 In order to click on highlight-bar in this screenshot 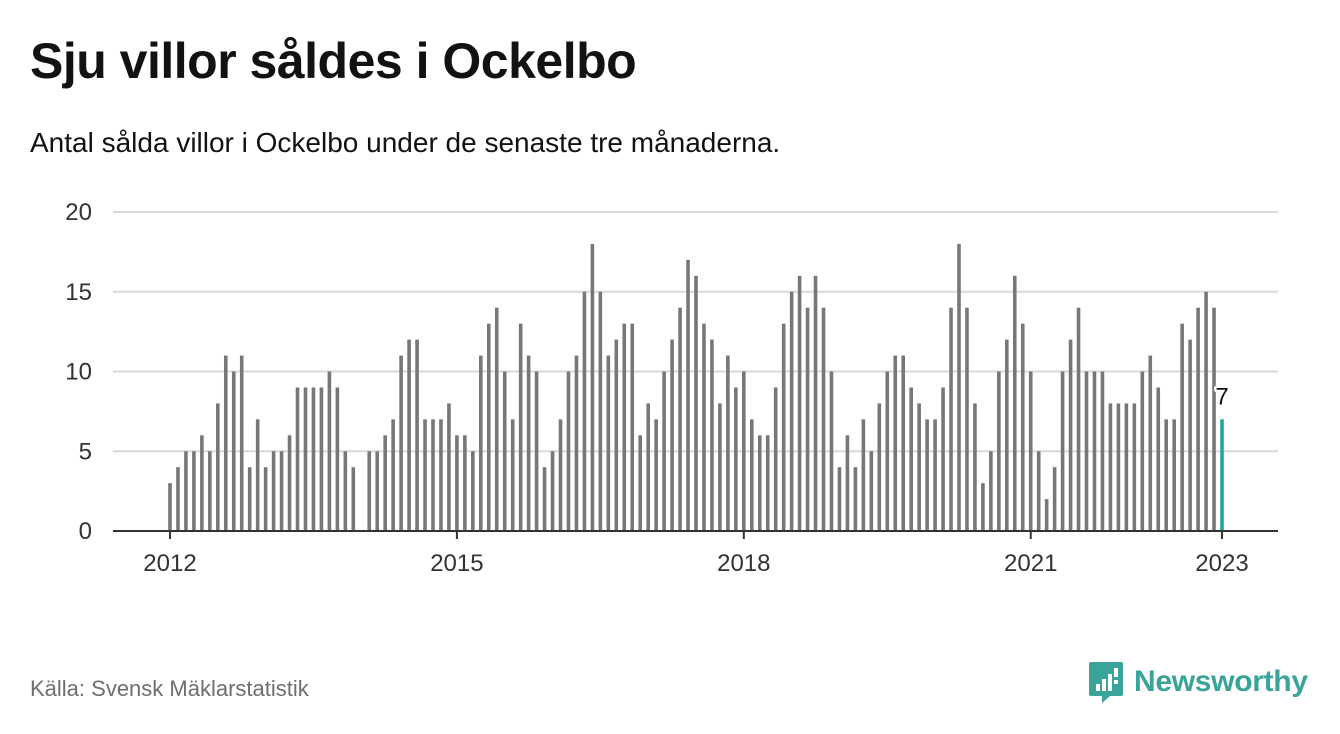, I will do `click(1222, 475)`.